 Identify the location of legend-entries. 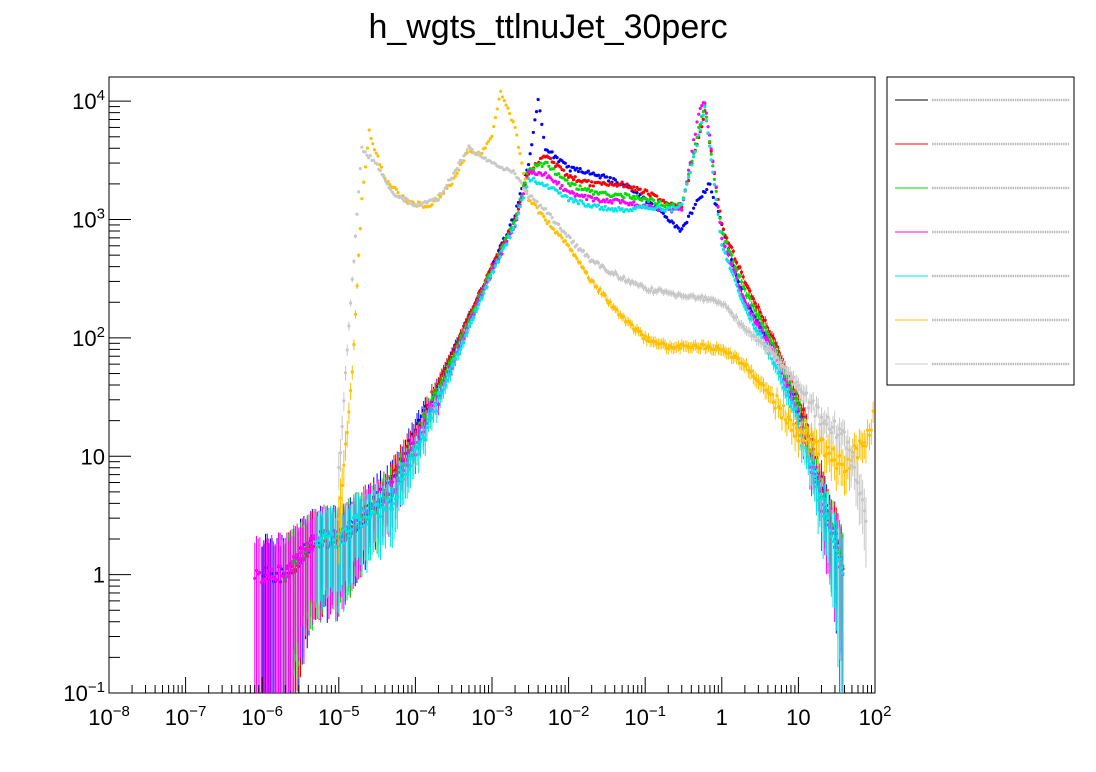
(982, 232).